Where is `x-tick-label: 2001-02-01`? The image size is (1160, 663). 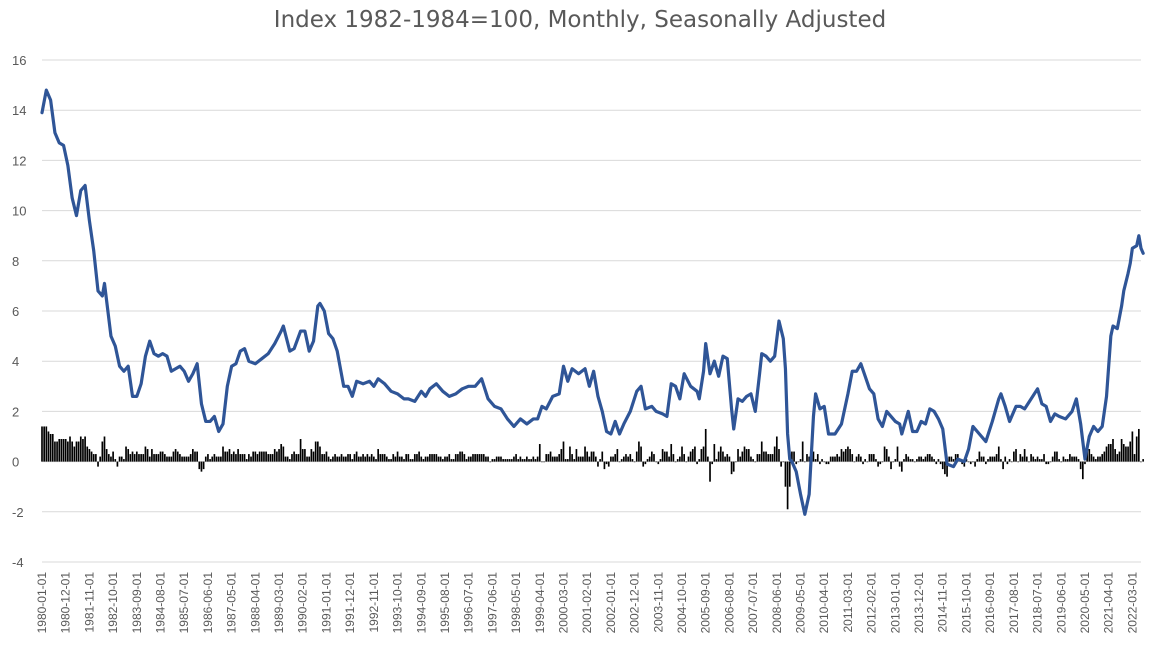
x-tick-label: 2001-02-01 is located at coordinates (587, 603).